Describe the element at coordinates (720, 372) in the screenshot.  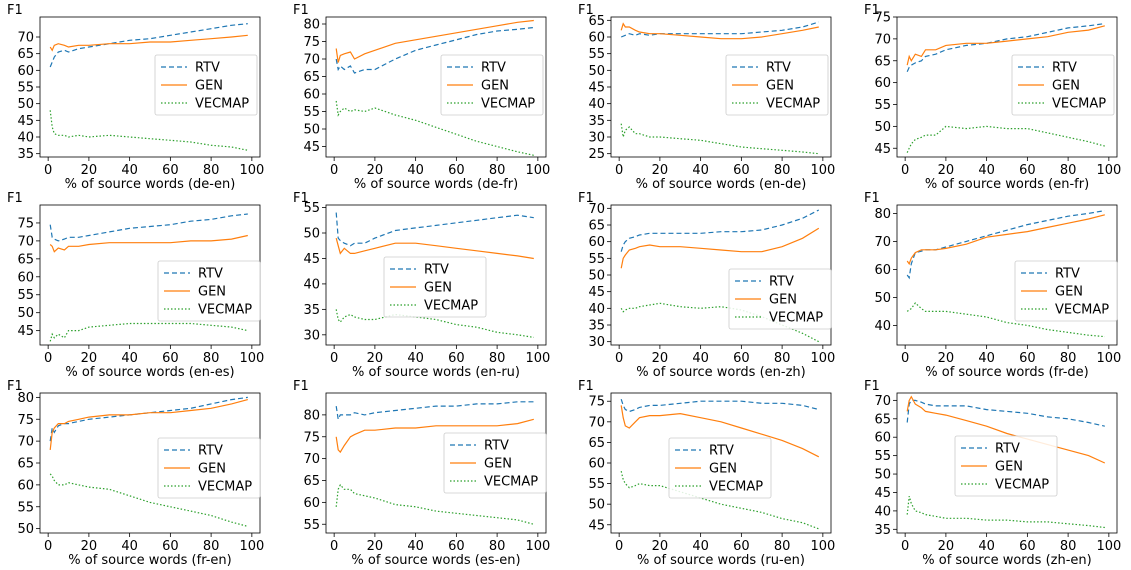
I see `x-axis-label: % of source words (en-zh)` at that location.